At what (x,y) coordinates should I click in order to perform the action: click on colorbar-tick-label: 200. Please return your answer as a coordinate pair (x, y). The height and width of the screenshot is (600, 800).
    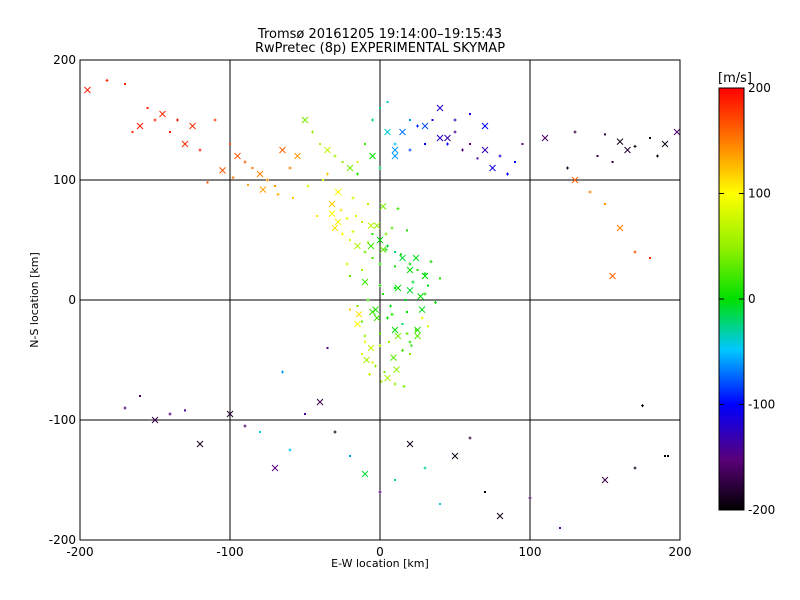
    Looking at the image, I should click on (759, 88).